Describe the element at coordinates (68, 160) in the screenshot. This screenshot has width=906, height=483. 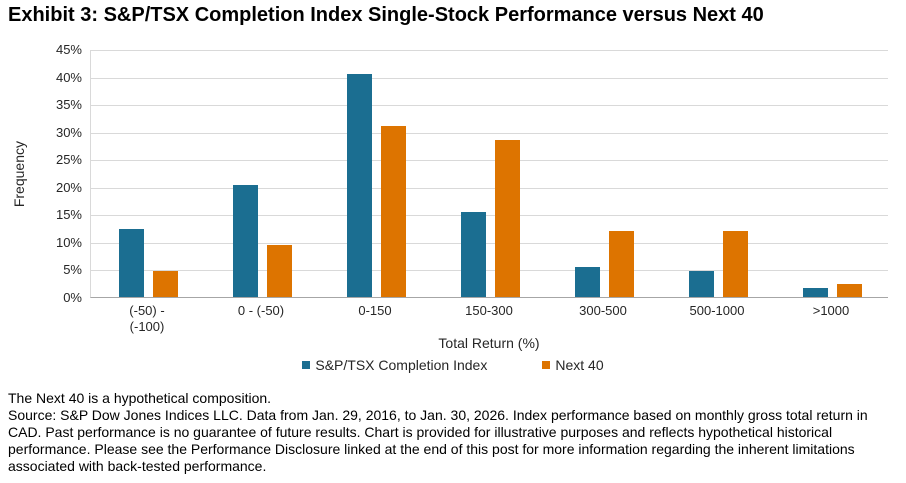
I see `y-tick-label: 25%` at that location.